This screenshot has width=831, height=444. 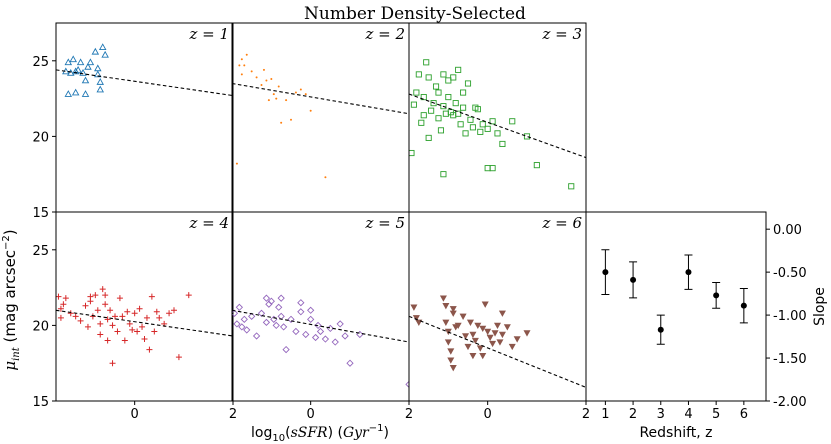 I want to click on slope-x-tick-label: 5, so click(x=716, y=414).